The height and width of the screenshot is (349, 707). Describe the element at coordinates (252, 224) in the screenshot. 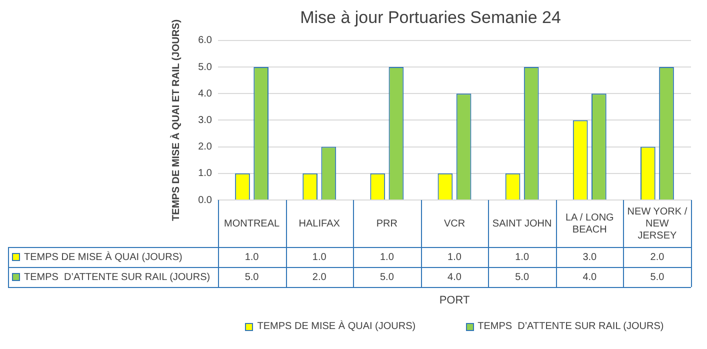

I see `x-tick-label: MONTREAL` at that location.